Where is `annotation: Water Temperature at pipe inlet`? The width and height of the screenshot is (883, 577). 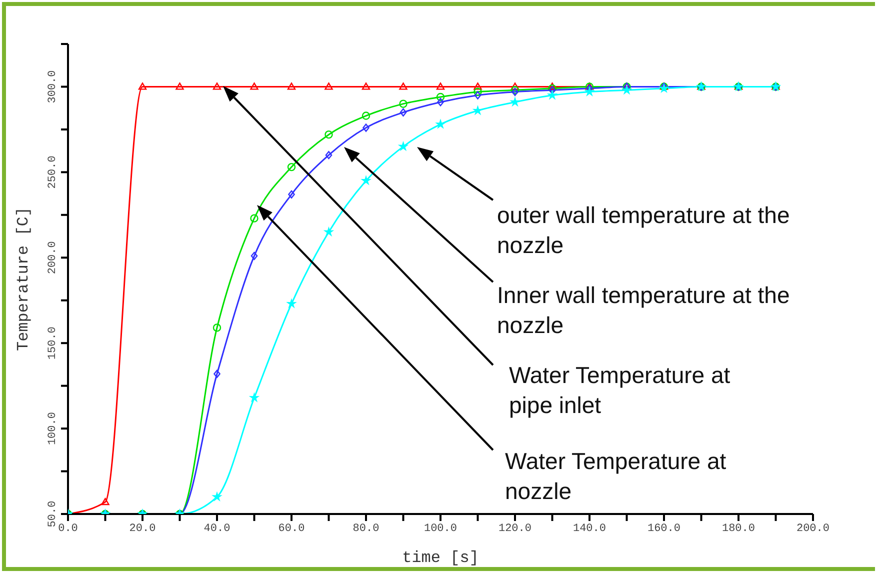 annotation: Water Temperature at pipe inlet is located at coordinates (620, 390).